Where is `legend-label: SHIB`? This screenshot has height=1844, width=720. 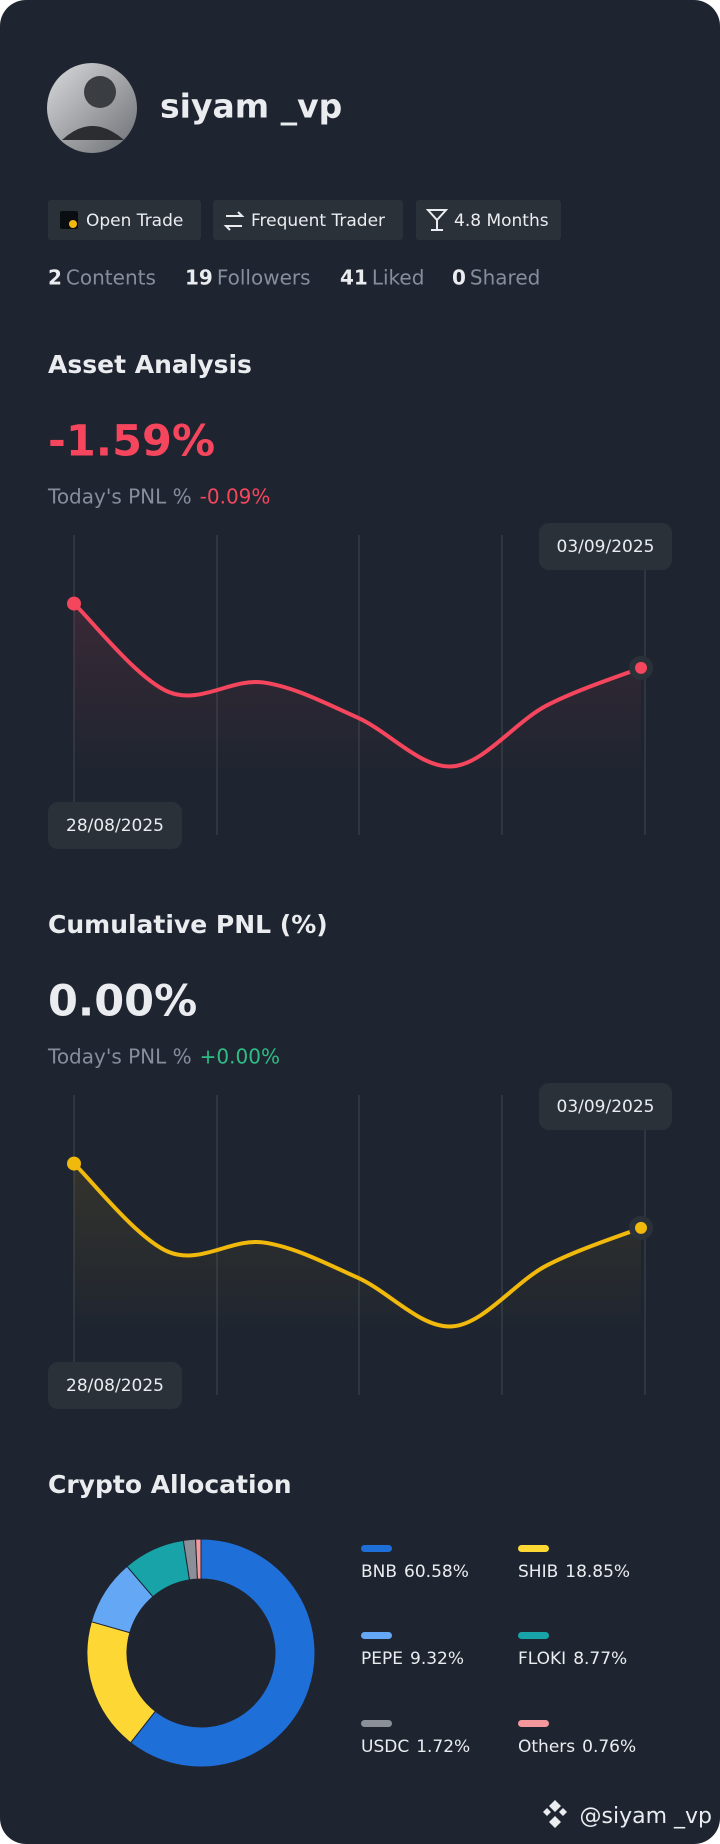 legend-label: SHIB is located at coordinates (538, 1572).